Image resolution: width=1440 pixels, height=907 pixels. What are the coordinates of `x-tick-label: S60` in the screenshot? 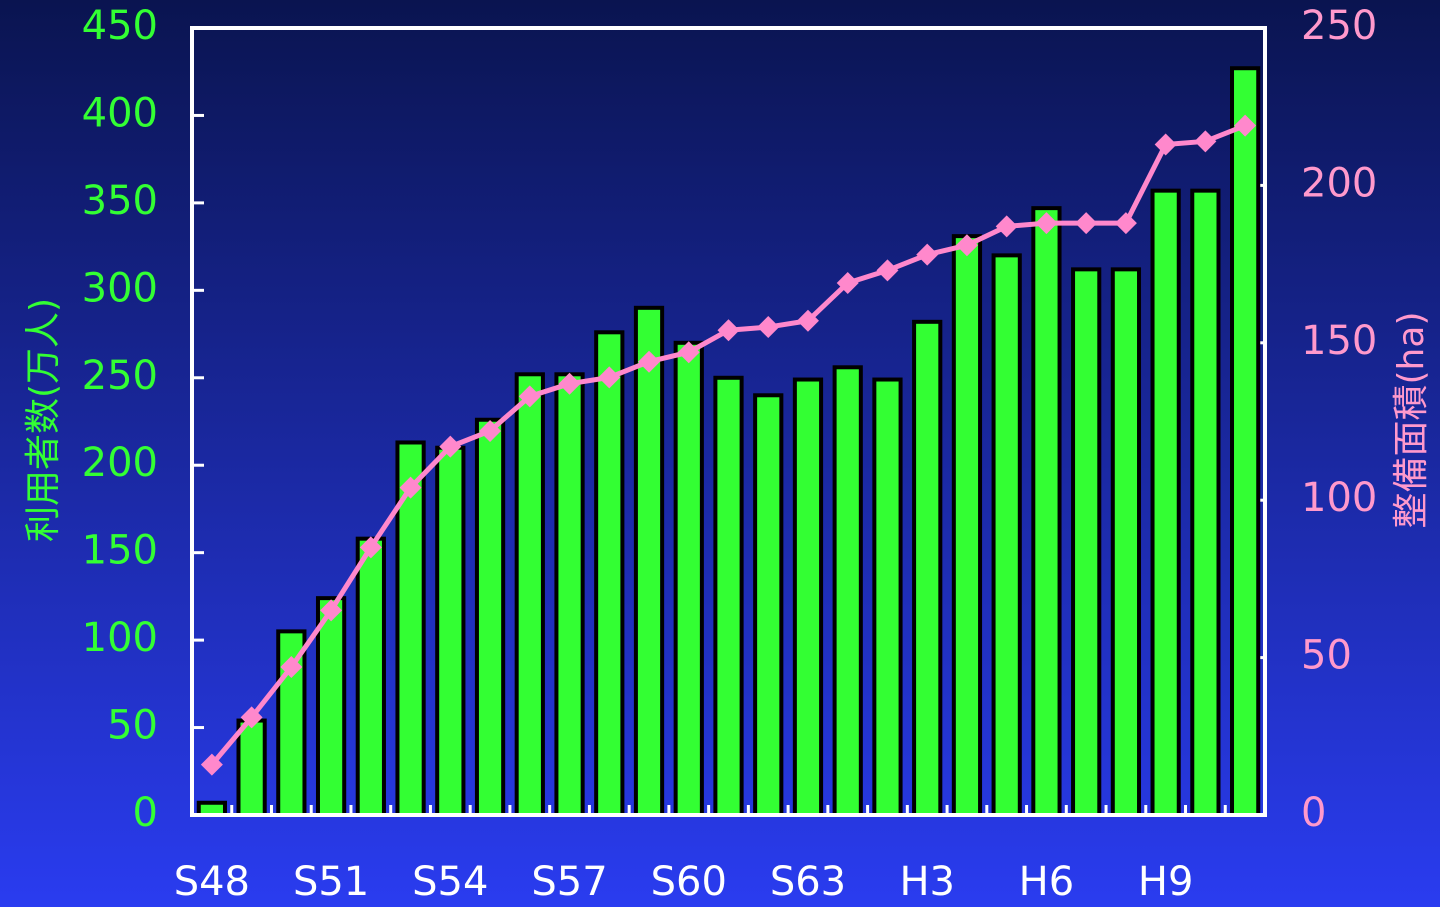 It's located at (689, 882).